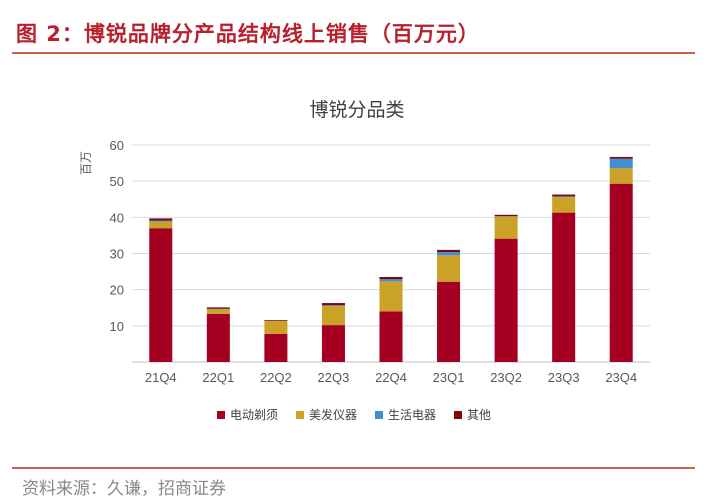 The height and width of the screenshot is (500, 707). What do you see at coordinates (356, 110) in the screenshot?
I see `chart-title: 博锐分品类` at bounding box center [356, 110].